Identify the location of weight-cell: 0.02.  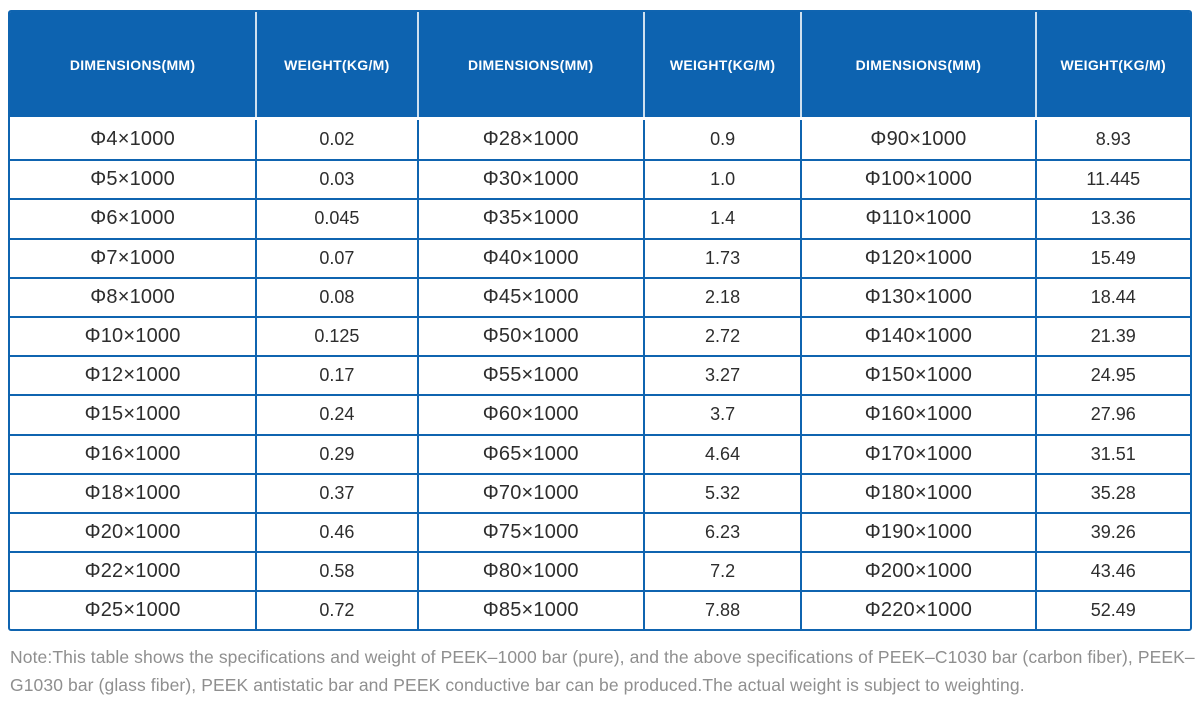
(335, 140).